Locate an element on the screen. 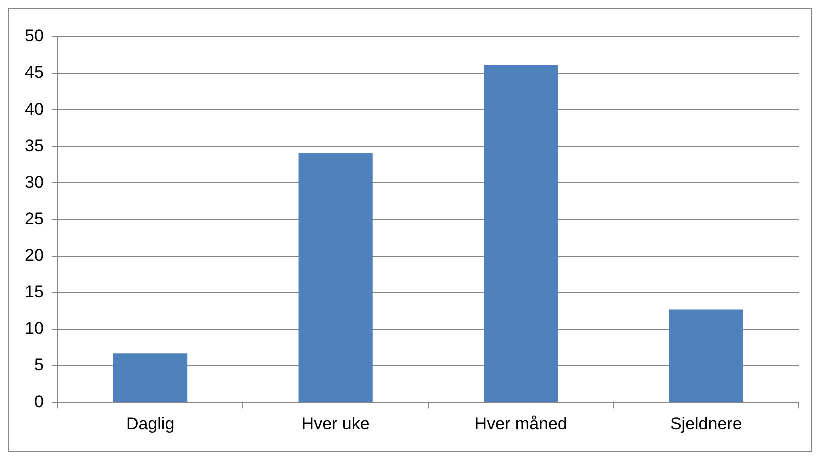 Image resolution: width=822 pixels, height=462 pixels. x-tick-label: Sjeldnere is located at coordinates (706, 424).